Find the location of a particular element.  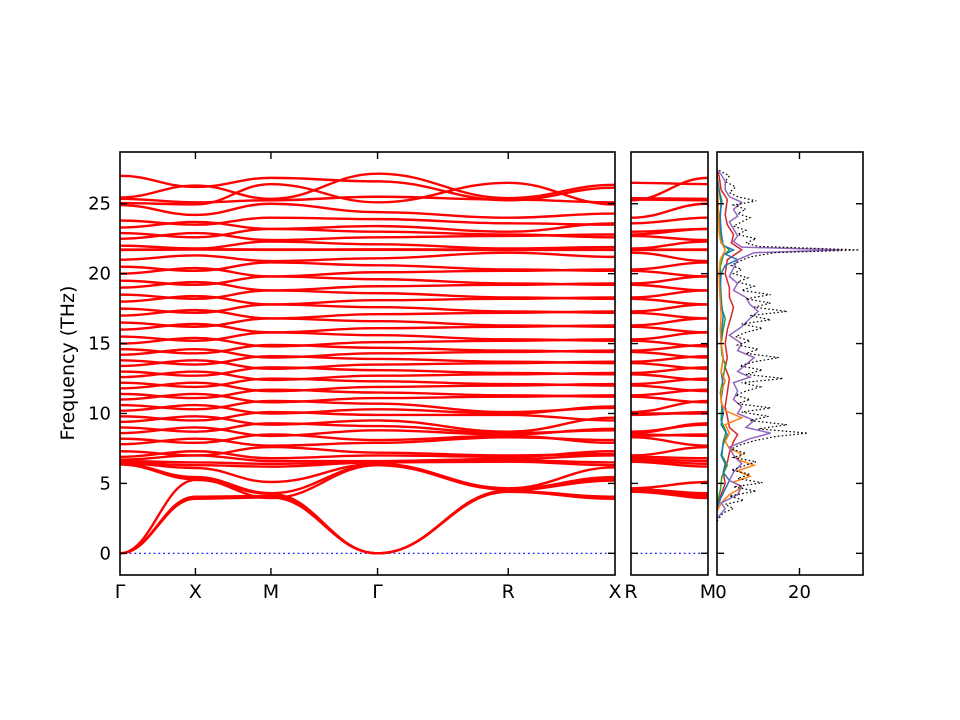

y-tick-label: 0 is located at coordinates (105, 553).